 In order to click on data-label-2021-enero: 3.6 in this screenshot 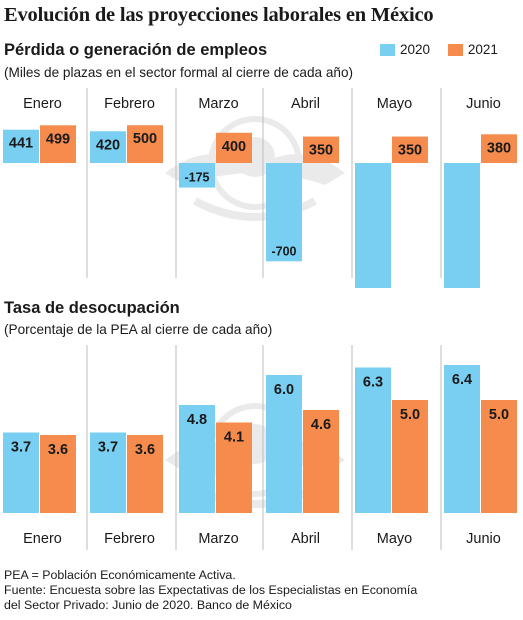, I will do `click(58, 450)`.